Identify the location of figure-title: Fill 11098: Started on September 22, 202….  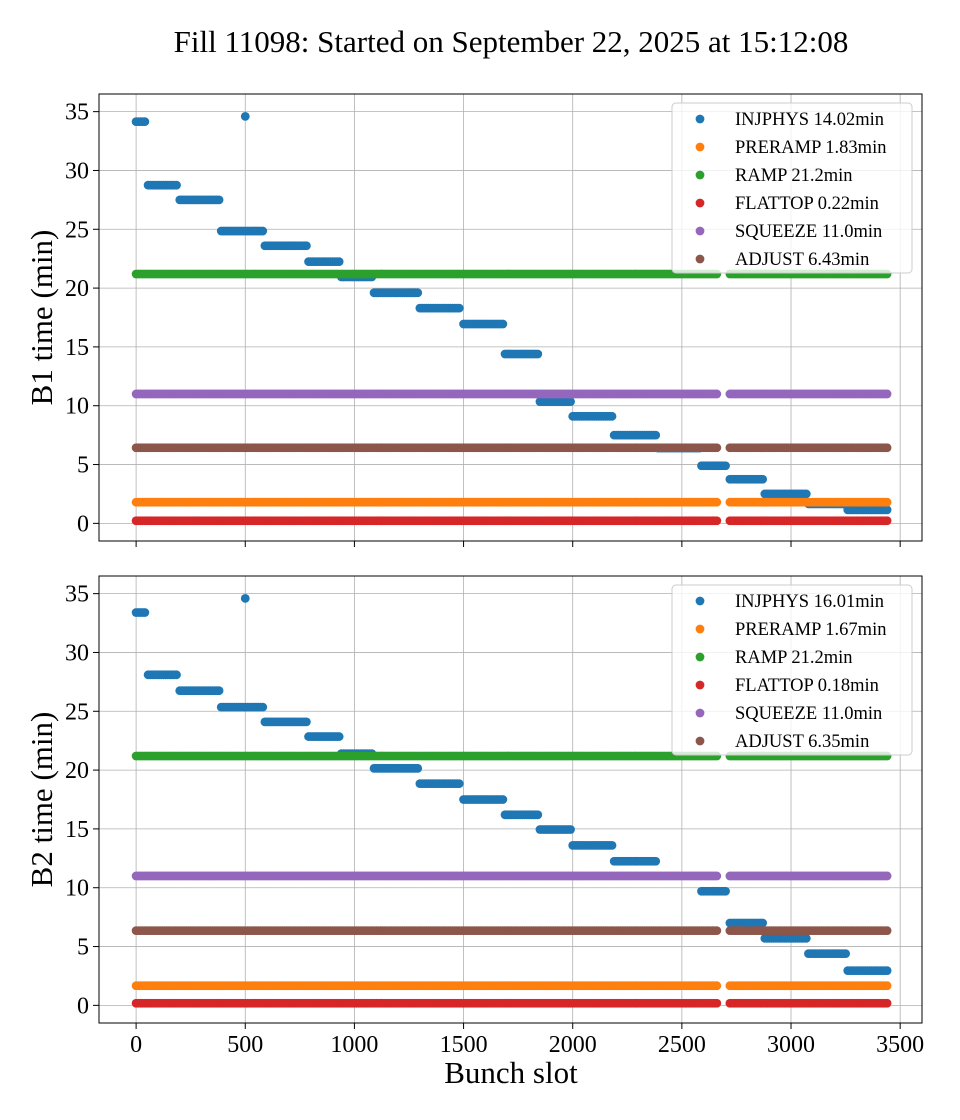
(511, 41).